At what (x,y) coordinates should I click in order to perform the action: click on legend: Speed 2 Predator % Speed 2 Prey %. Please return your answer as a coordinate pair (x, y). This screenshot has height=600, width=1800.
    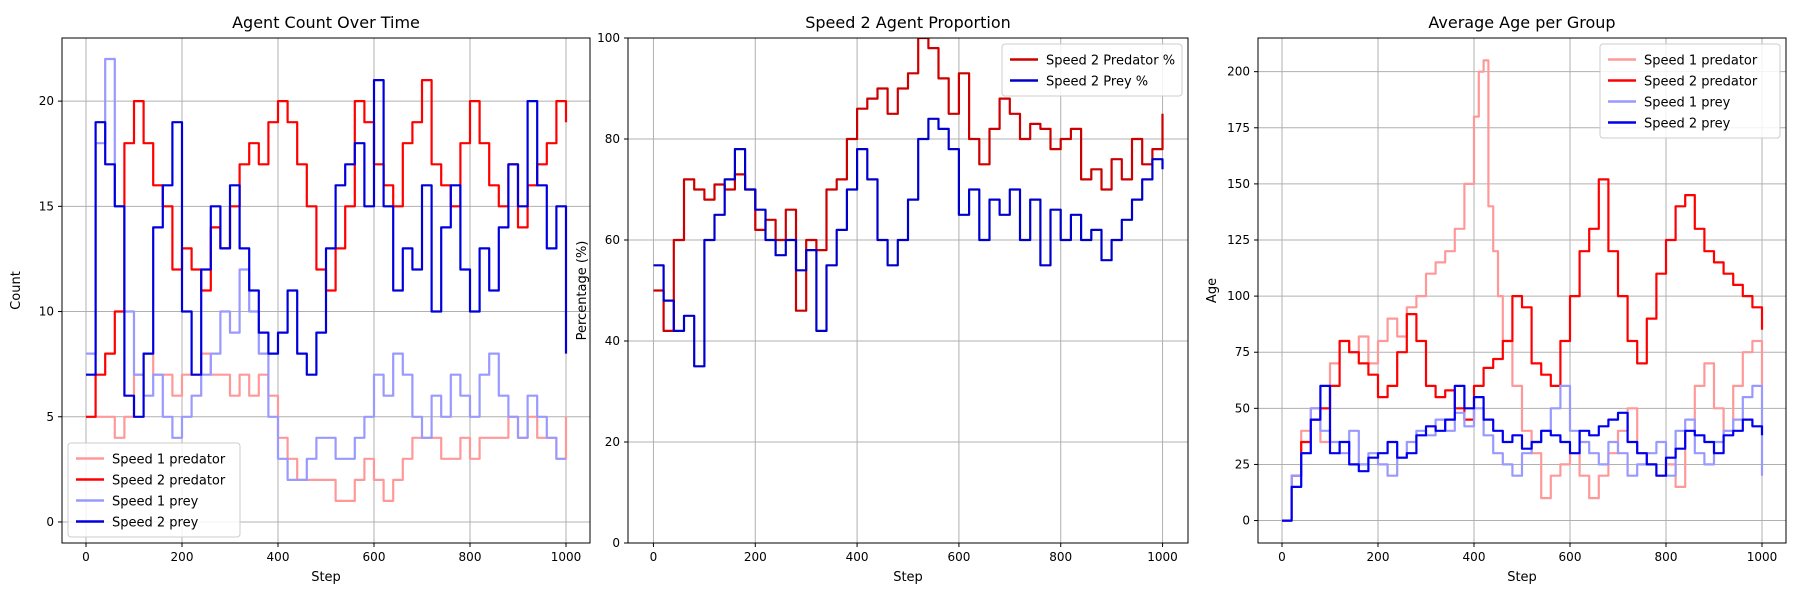
    Looking at the image, I should click on (1092, 70).